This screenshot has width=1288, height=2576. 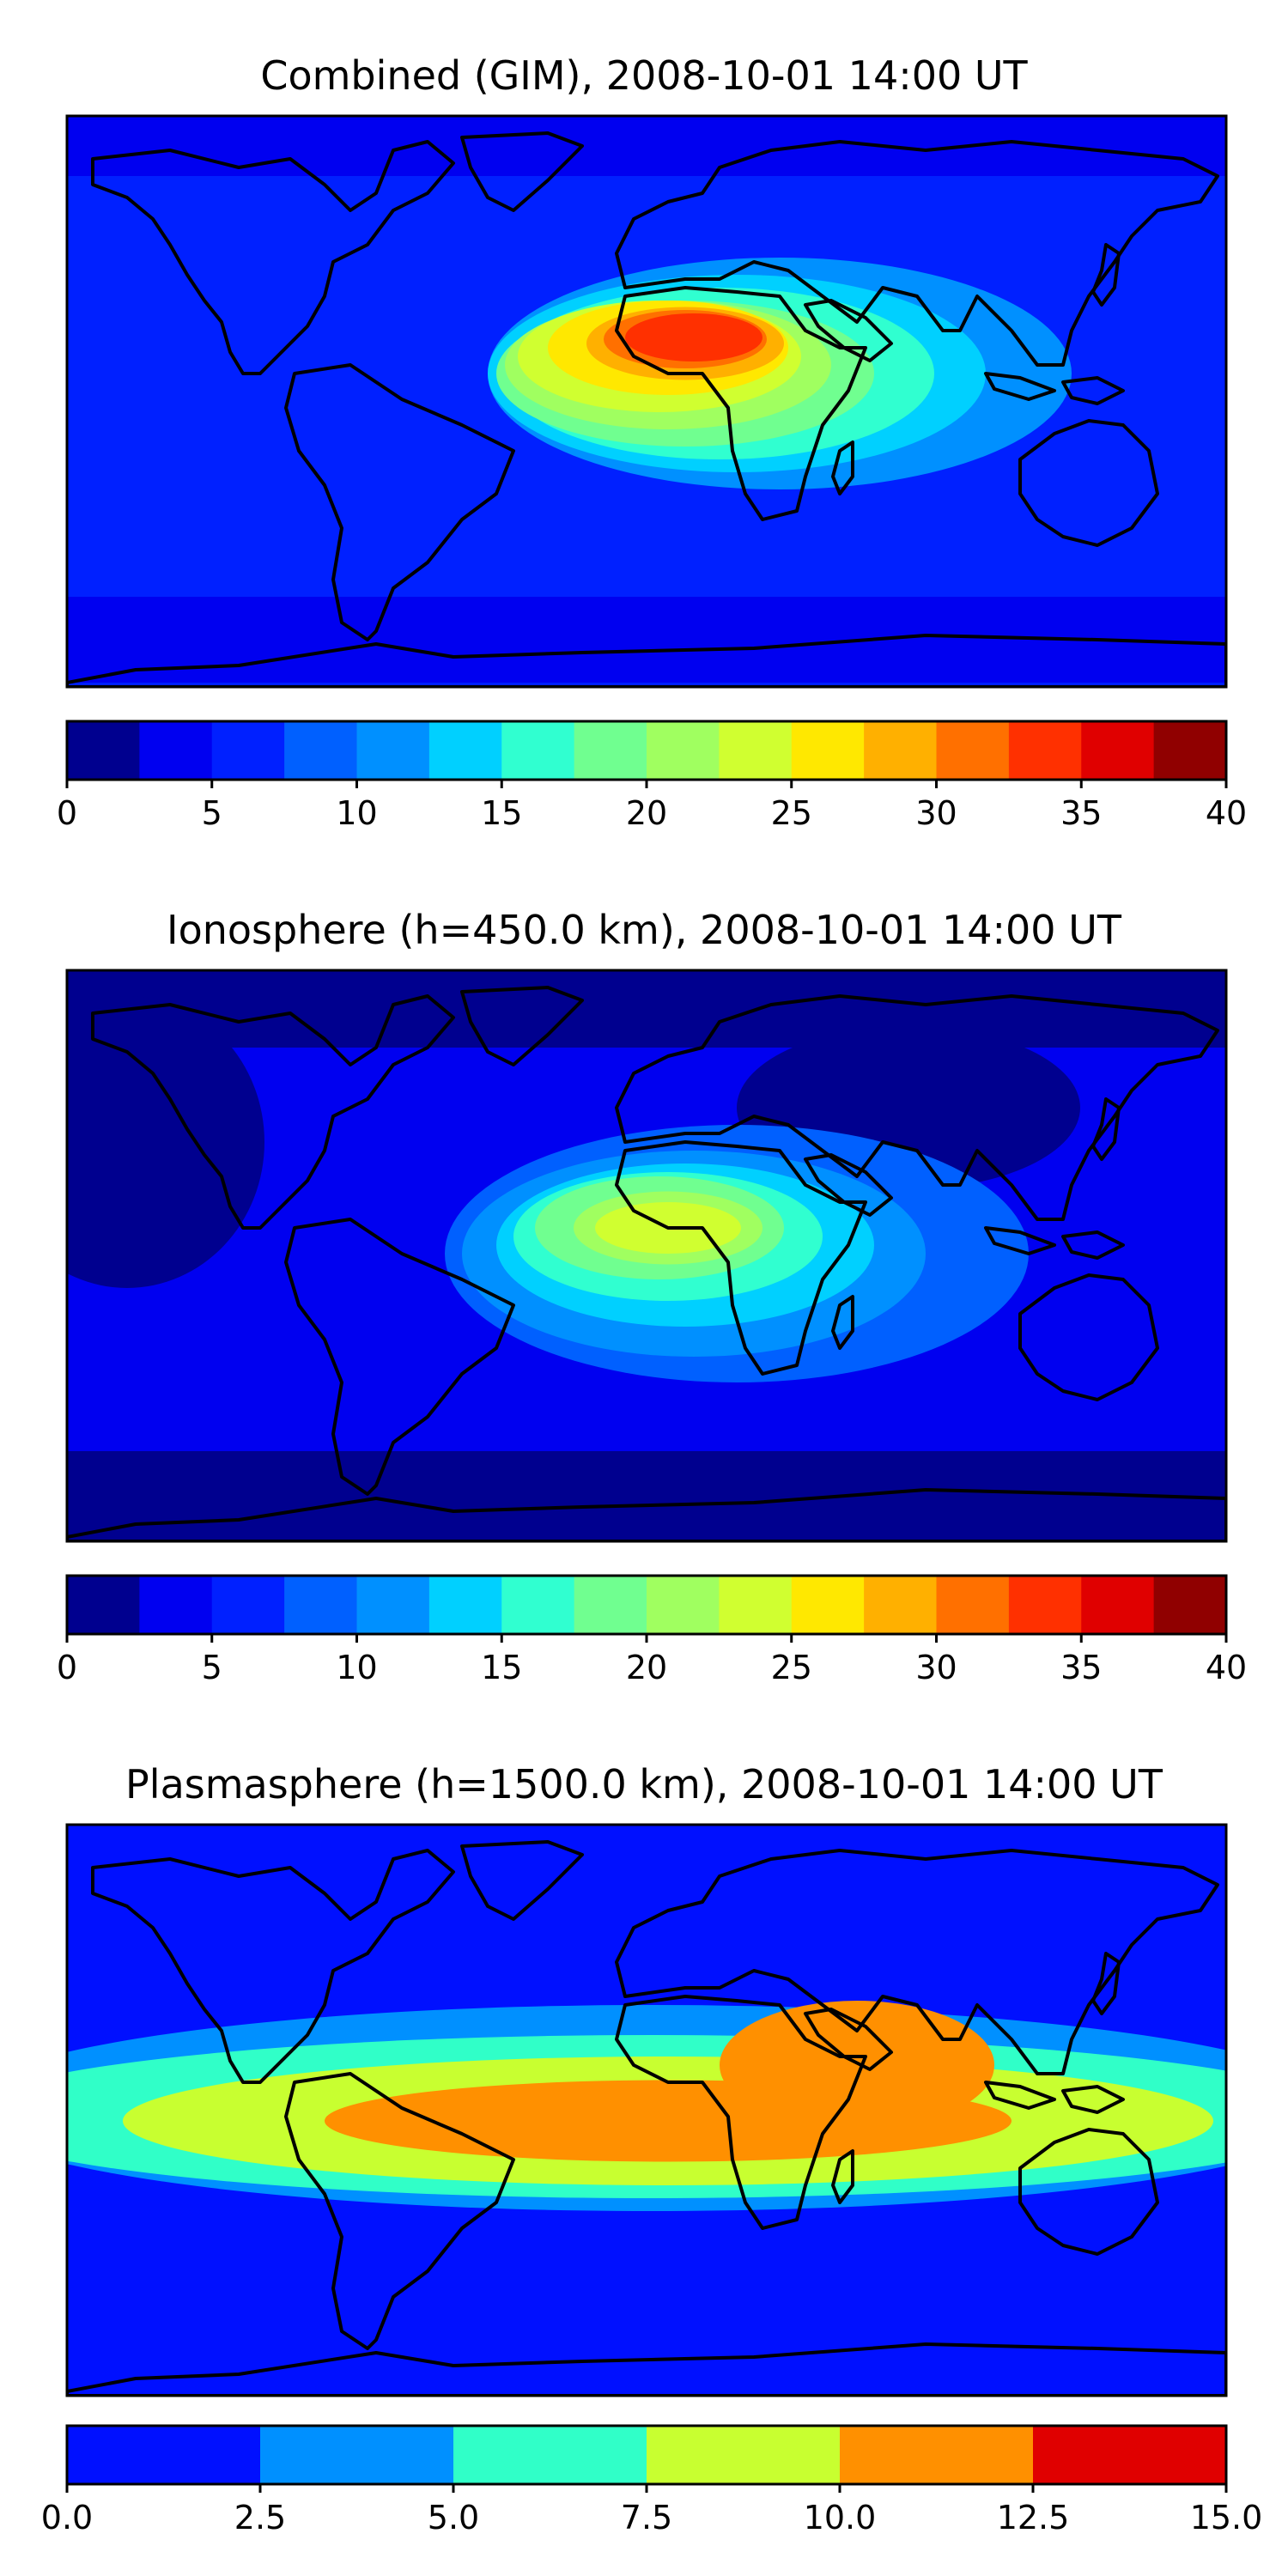 What do you see at coordinates (644, 75) in the screenshot?
I see `panel-title-combined: Combined (GIM), 2008-10-01 14:00 UT` at bounding box center [644, 75].